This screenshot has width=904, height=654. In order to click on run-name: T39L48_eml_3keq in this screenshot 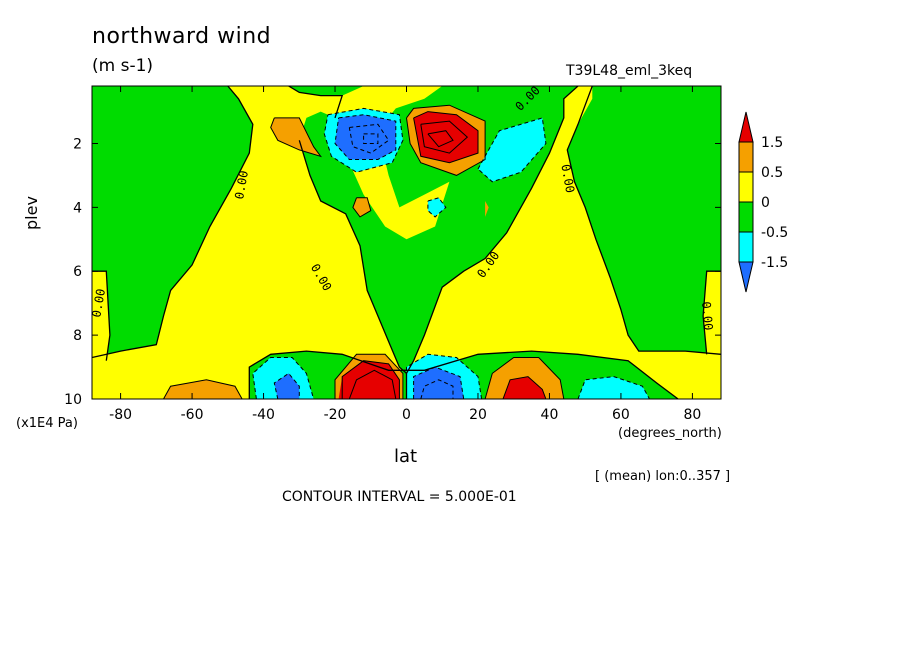, I will do `click(629, 71)`.